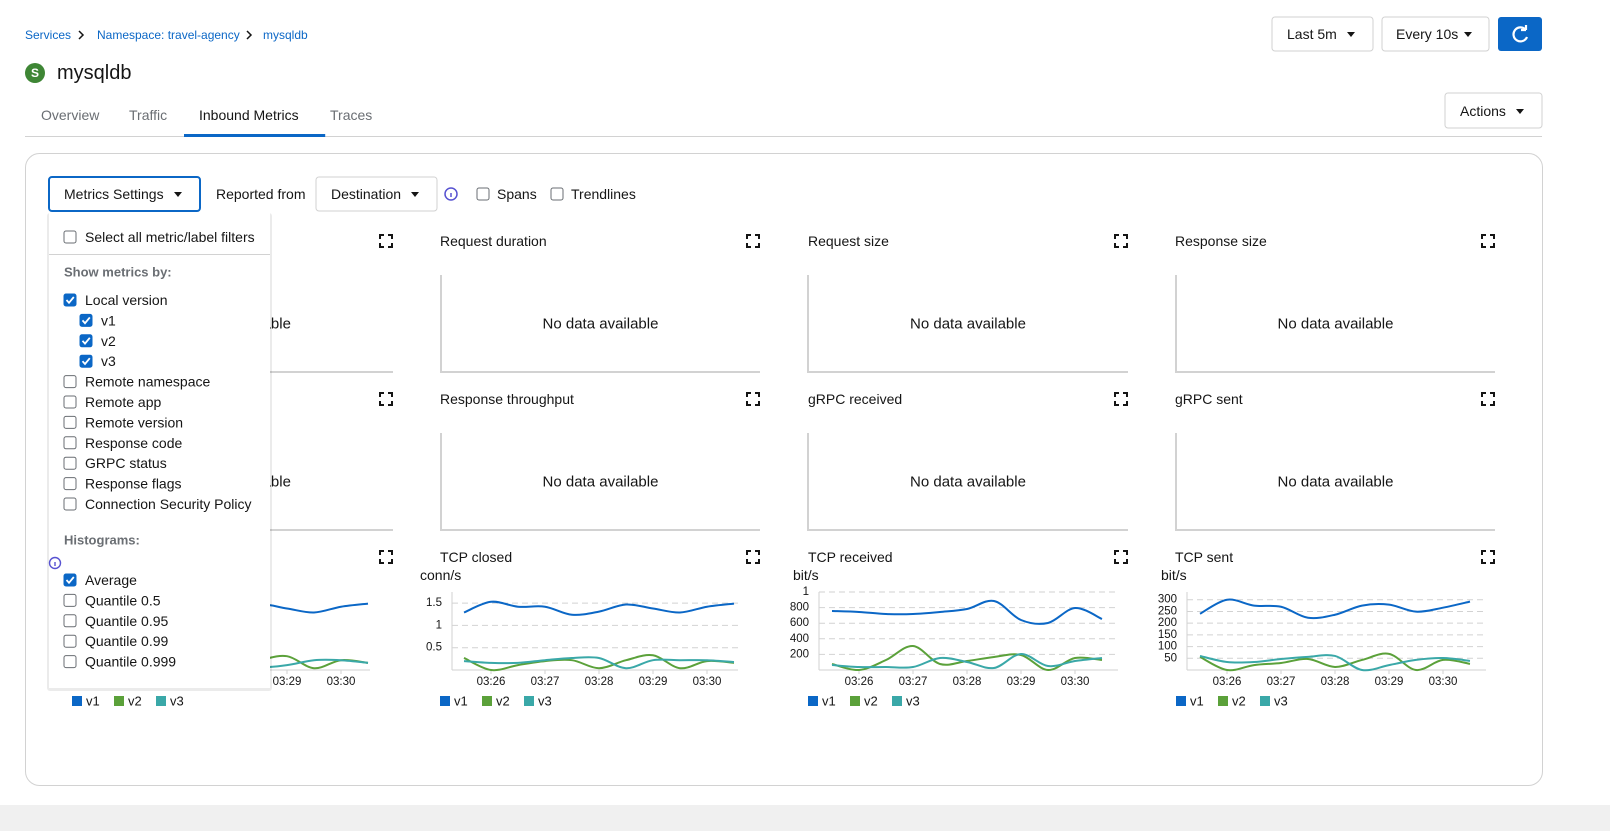 This screenshot has width=1610, height=831. Describe the element at coordinates (603, 194) in the screenshot. I see `trendlines-label: Trendlines` at that location.